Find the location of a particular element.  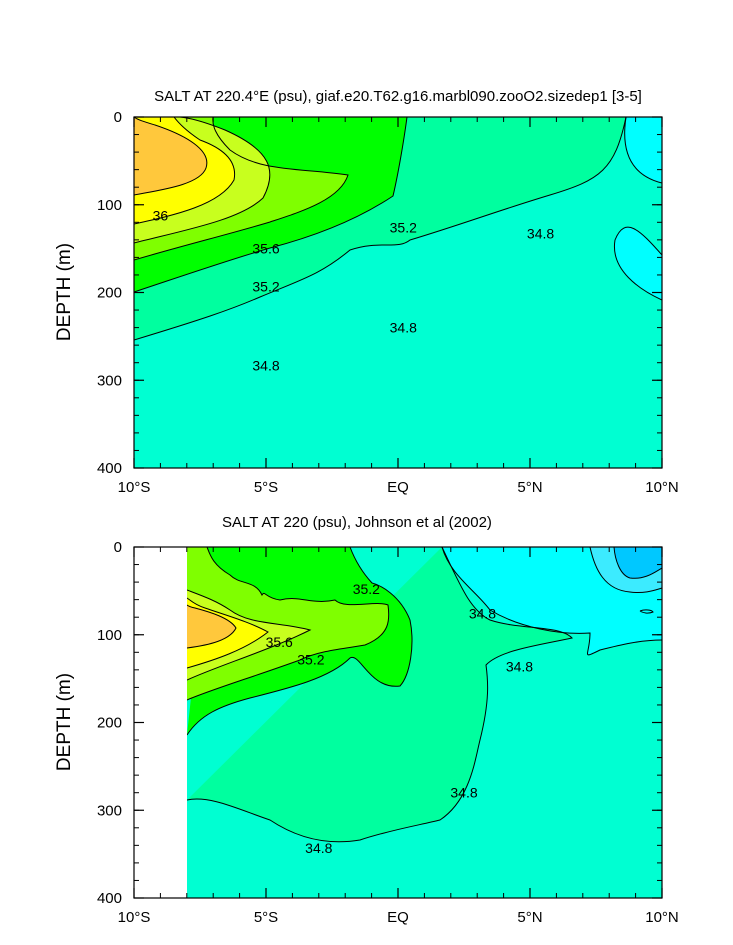

contour-bottom-j is located at coordinates (646, 611).